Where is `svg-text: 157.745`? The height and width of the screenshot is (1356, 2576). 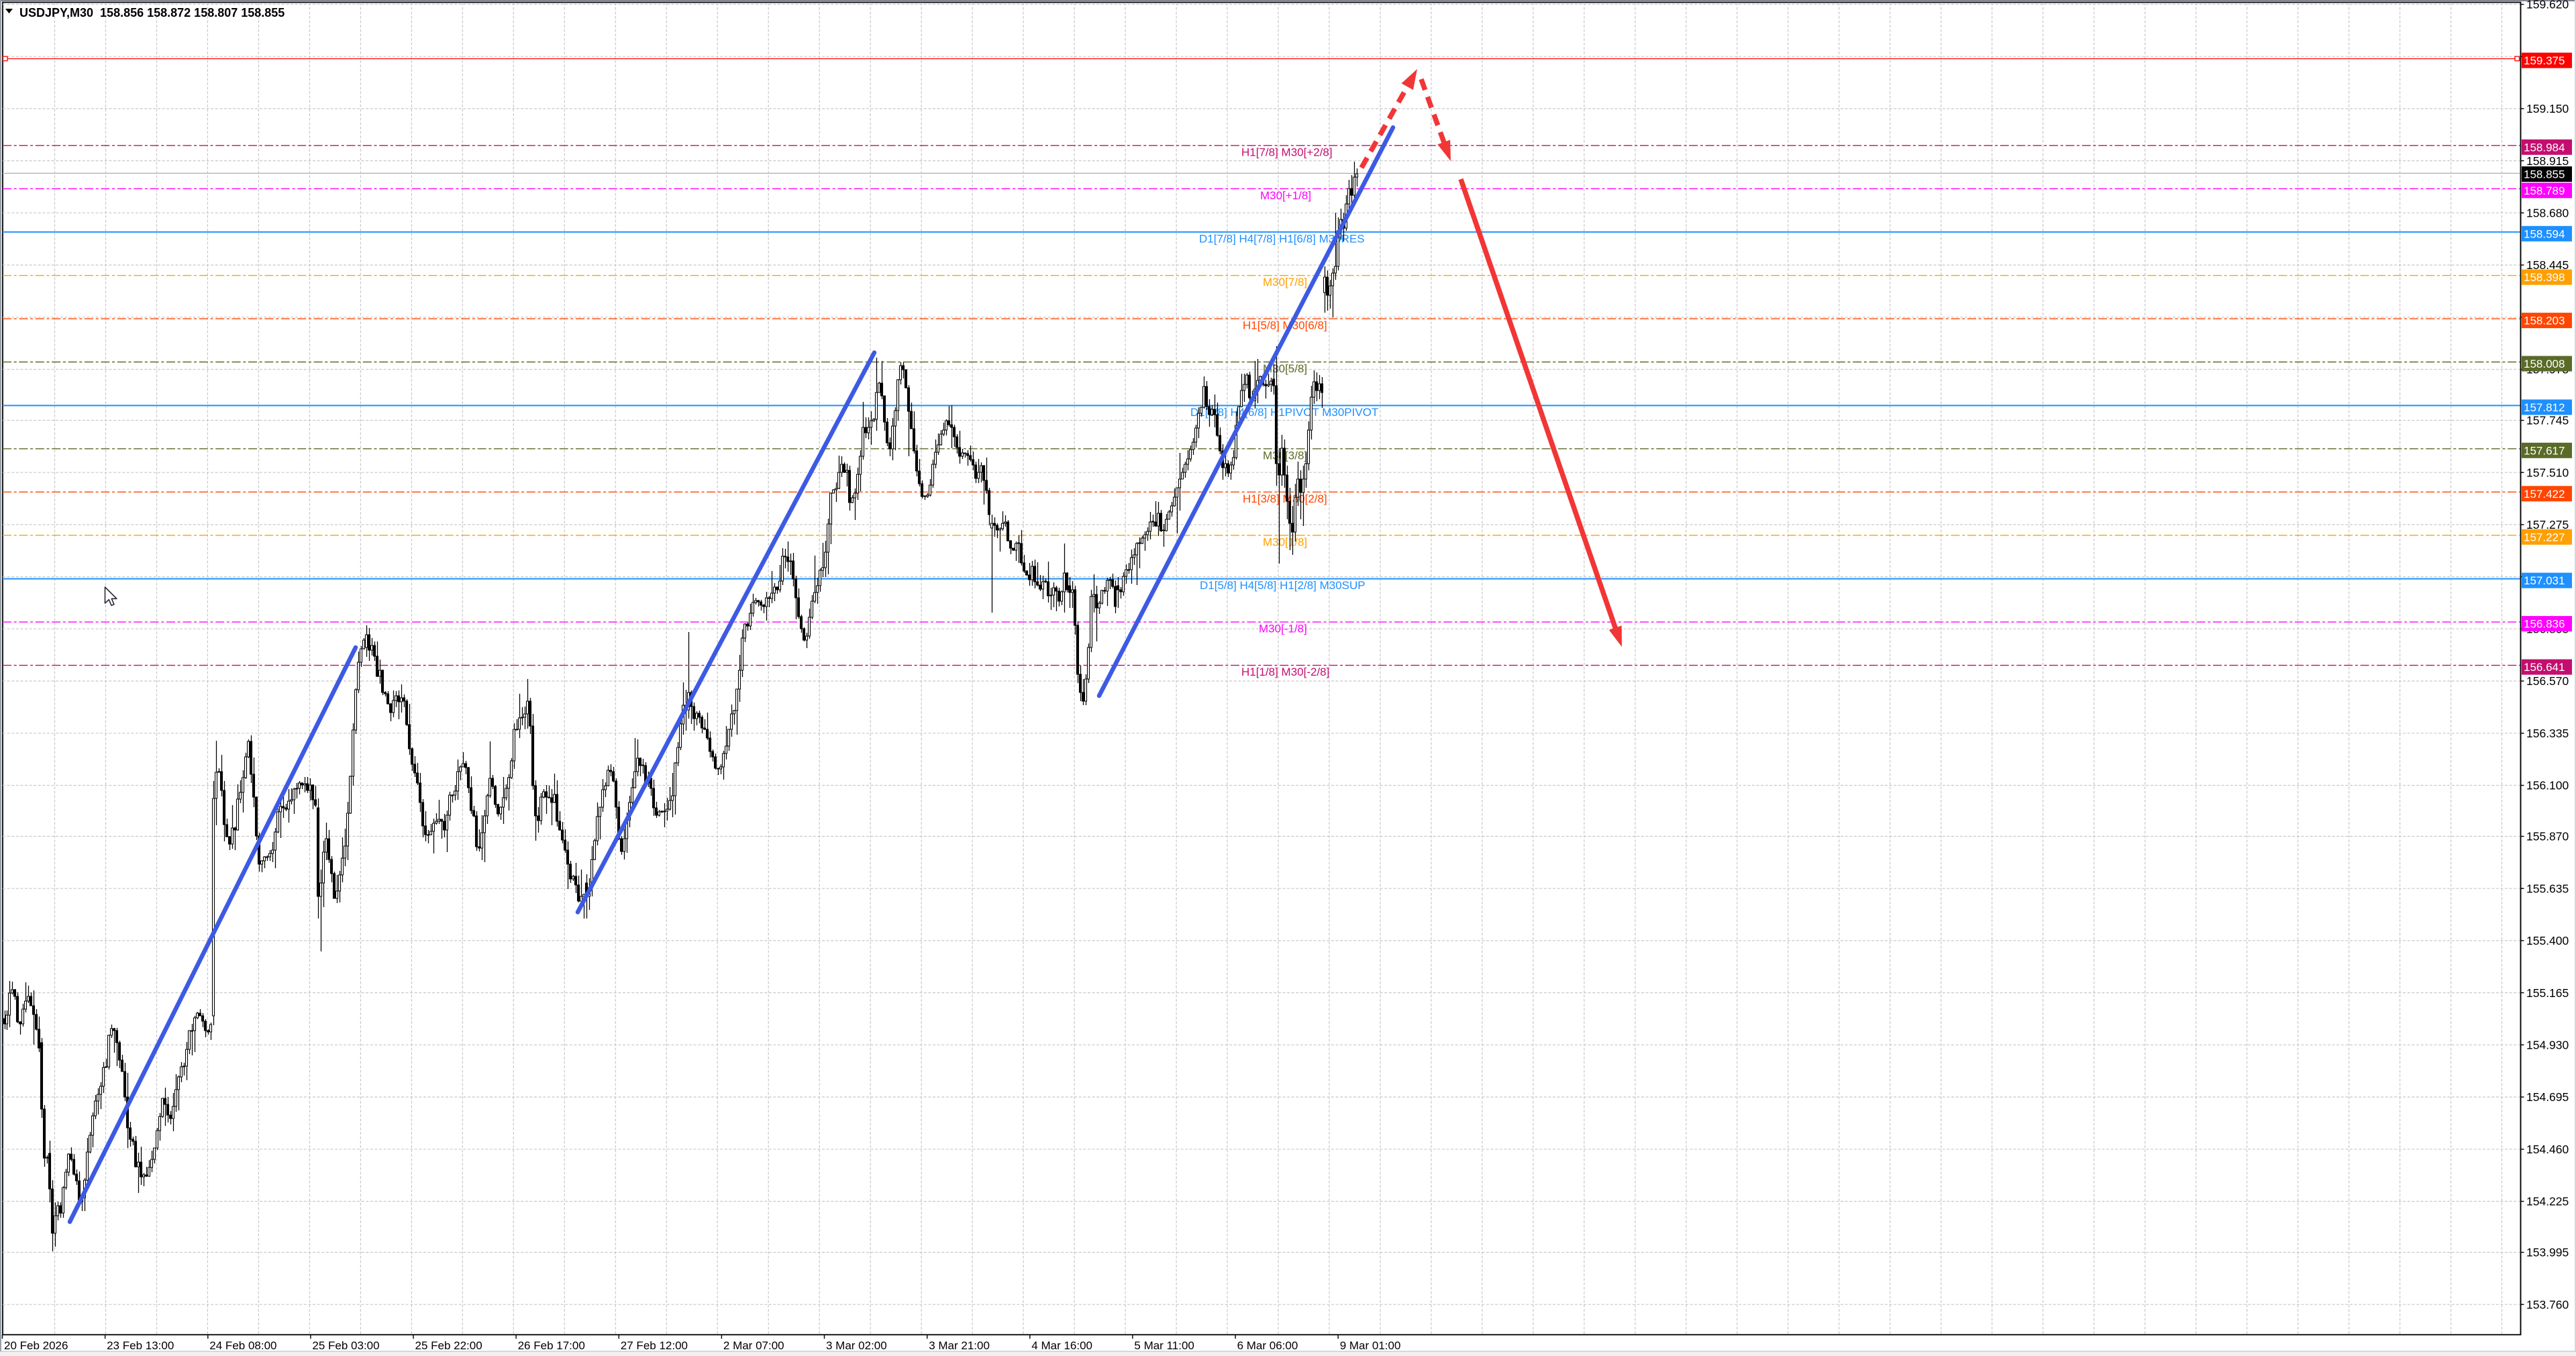
svg-text: 157.745 is located at coordinates (2547, 420).